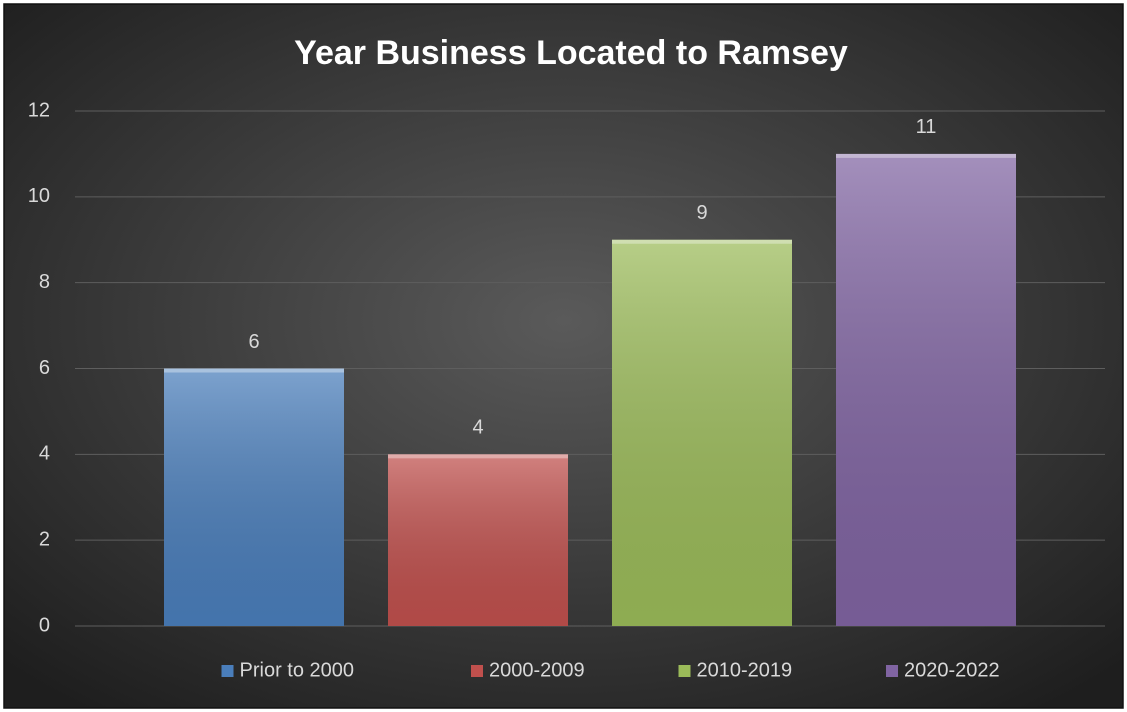  What do you see at coordinates (297, 670) in the screenshot?
I see `legend-label: Prior to 2000` at bounding box center [297, 670].